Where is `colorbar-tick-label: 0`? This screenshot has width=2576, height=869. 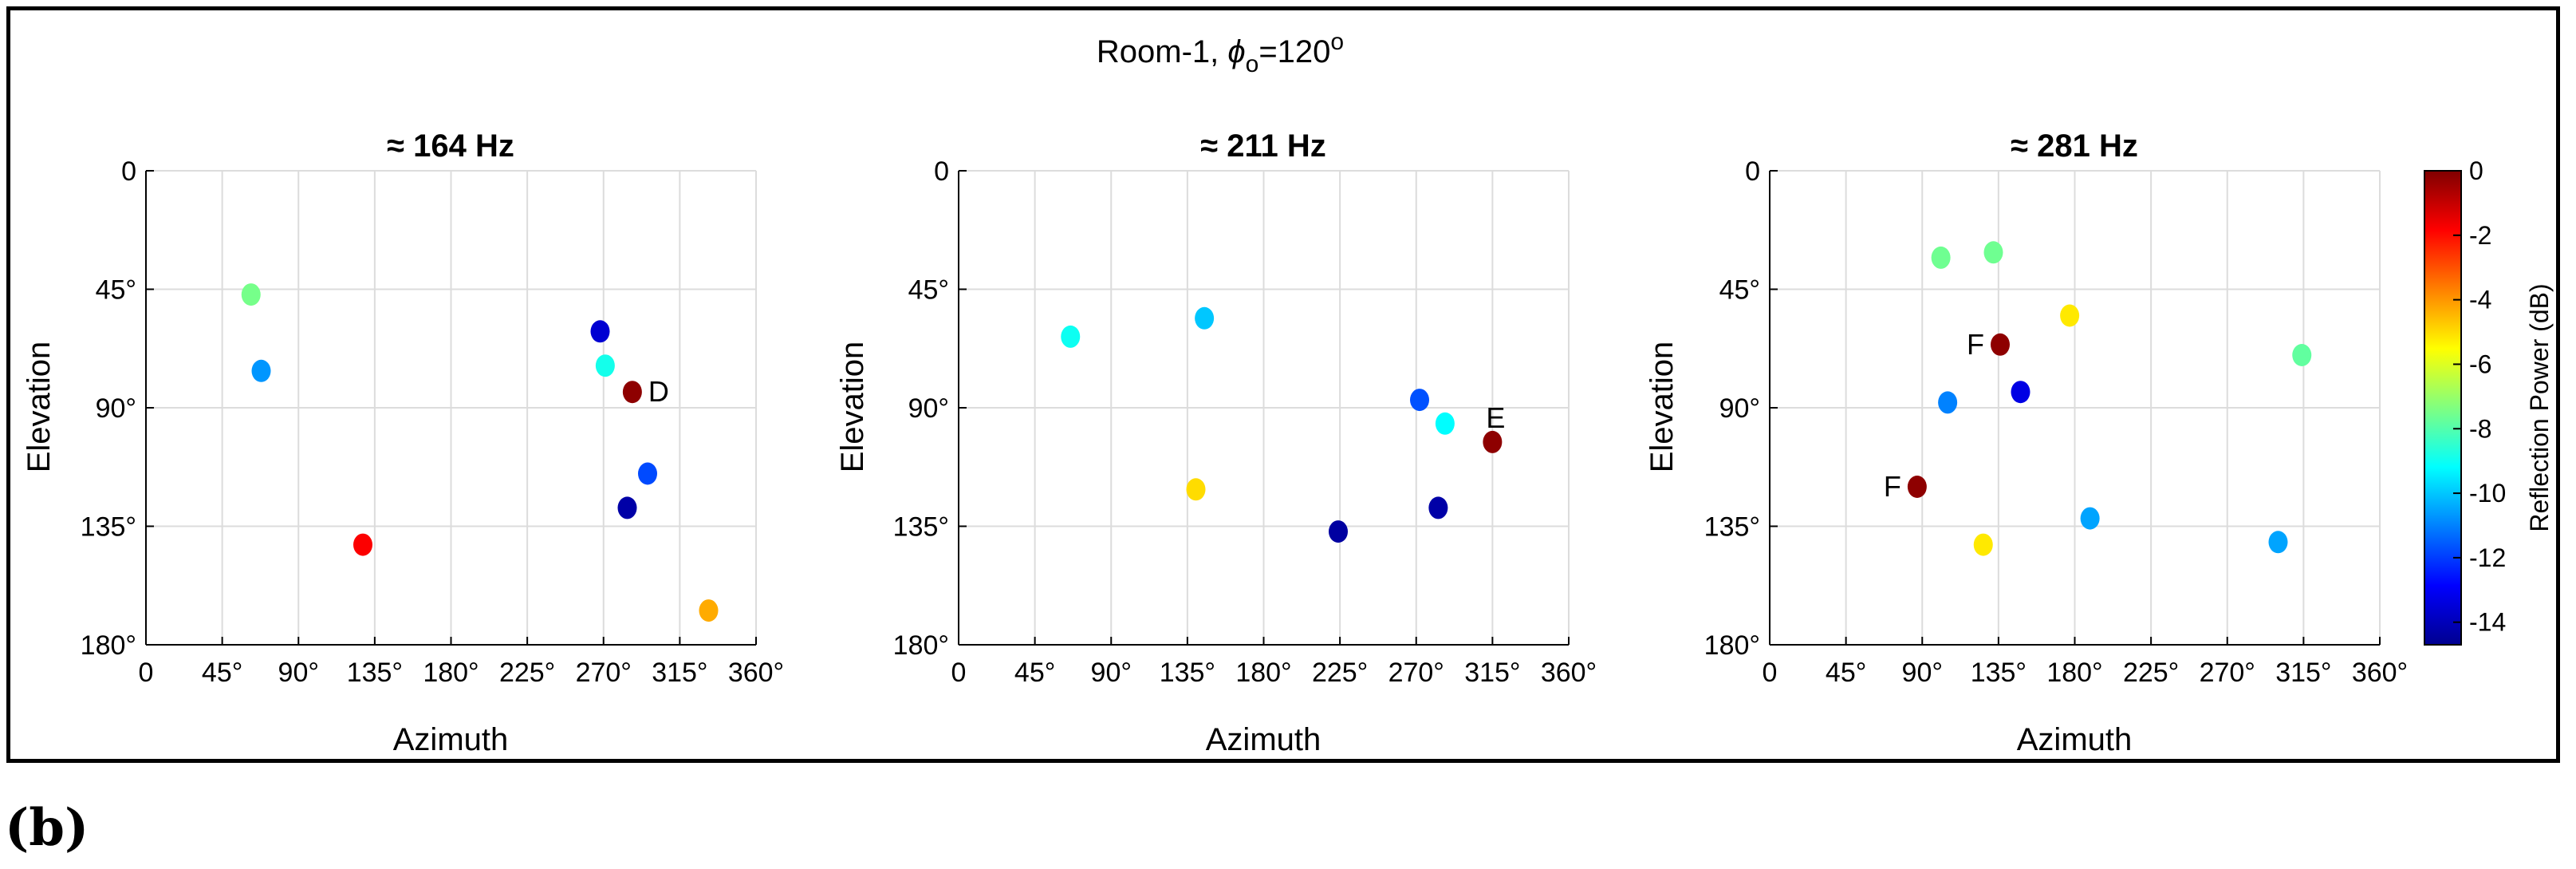
colorbar-tick-label: 0 is located at coordinates (2476, 171).